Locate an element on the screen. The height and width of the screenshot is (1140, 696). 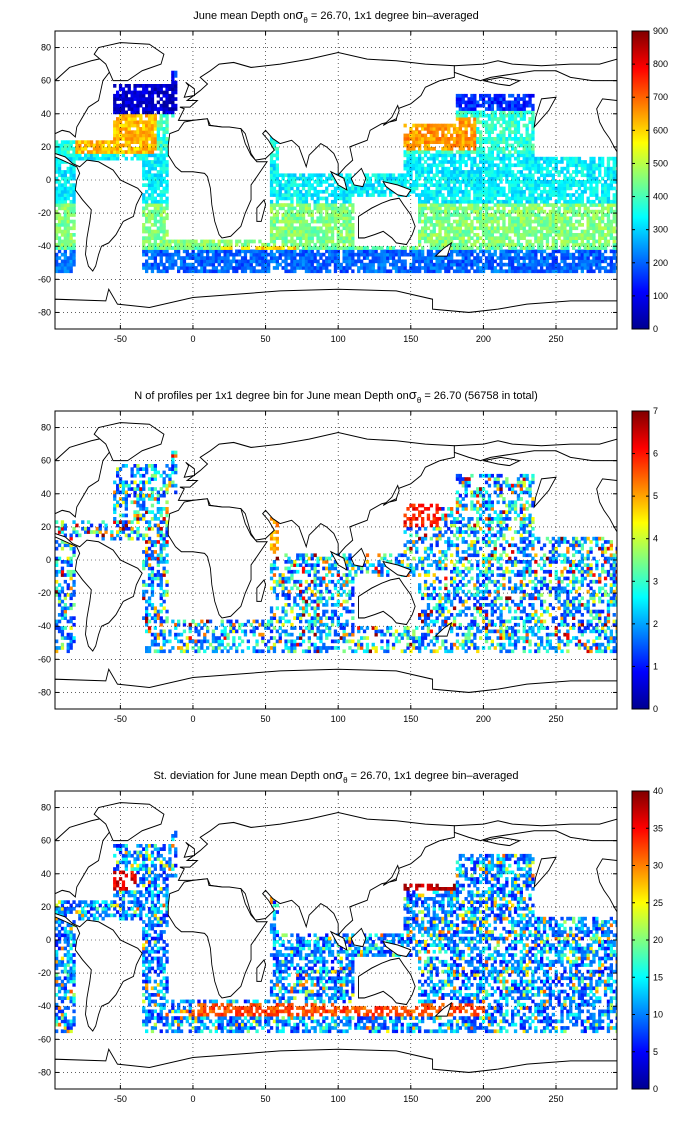
title-suffix: = 26.70 (56758 in total) is located at coordinates (479, 396).